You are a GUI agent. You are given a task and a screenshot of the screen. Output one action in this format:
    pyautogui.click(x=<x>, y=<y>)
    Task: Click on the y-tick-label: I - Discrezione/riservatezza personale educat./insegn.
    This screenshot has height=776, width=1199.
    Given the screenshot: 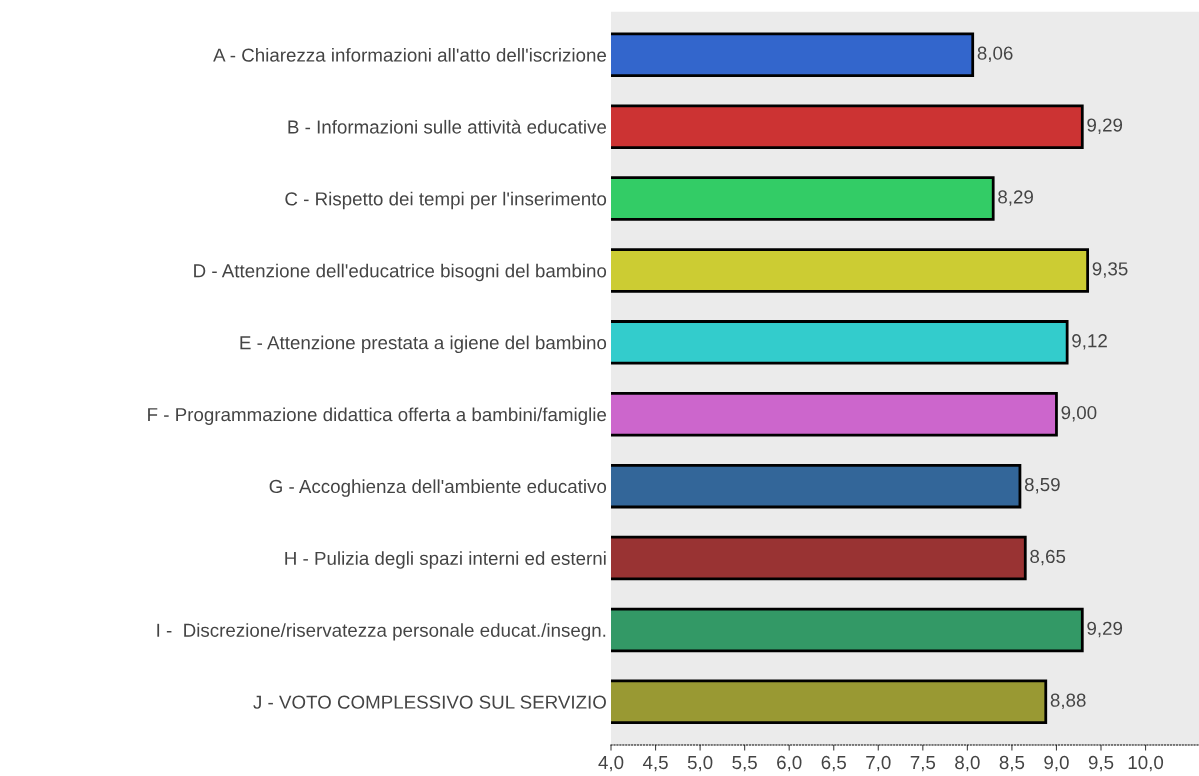 What is the action you would take?
    pyautogui.click(x=381, y=632)
    